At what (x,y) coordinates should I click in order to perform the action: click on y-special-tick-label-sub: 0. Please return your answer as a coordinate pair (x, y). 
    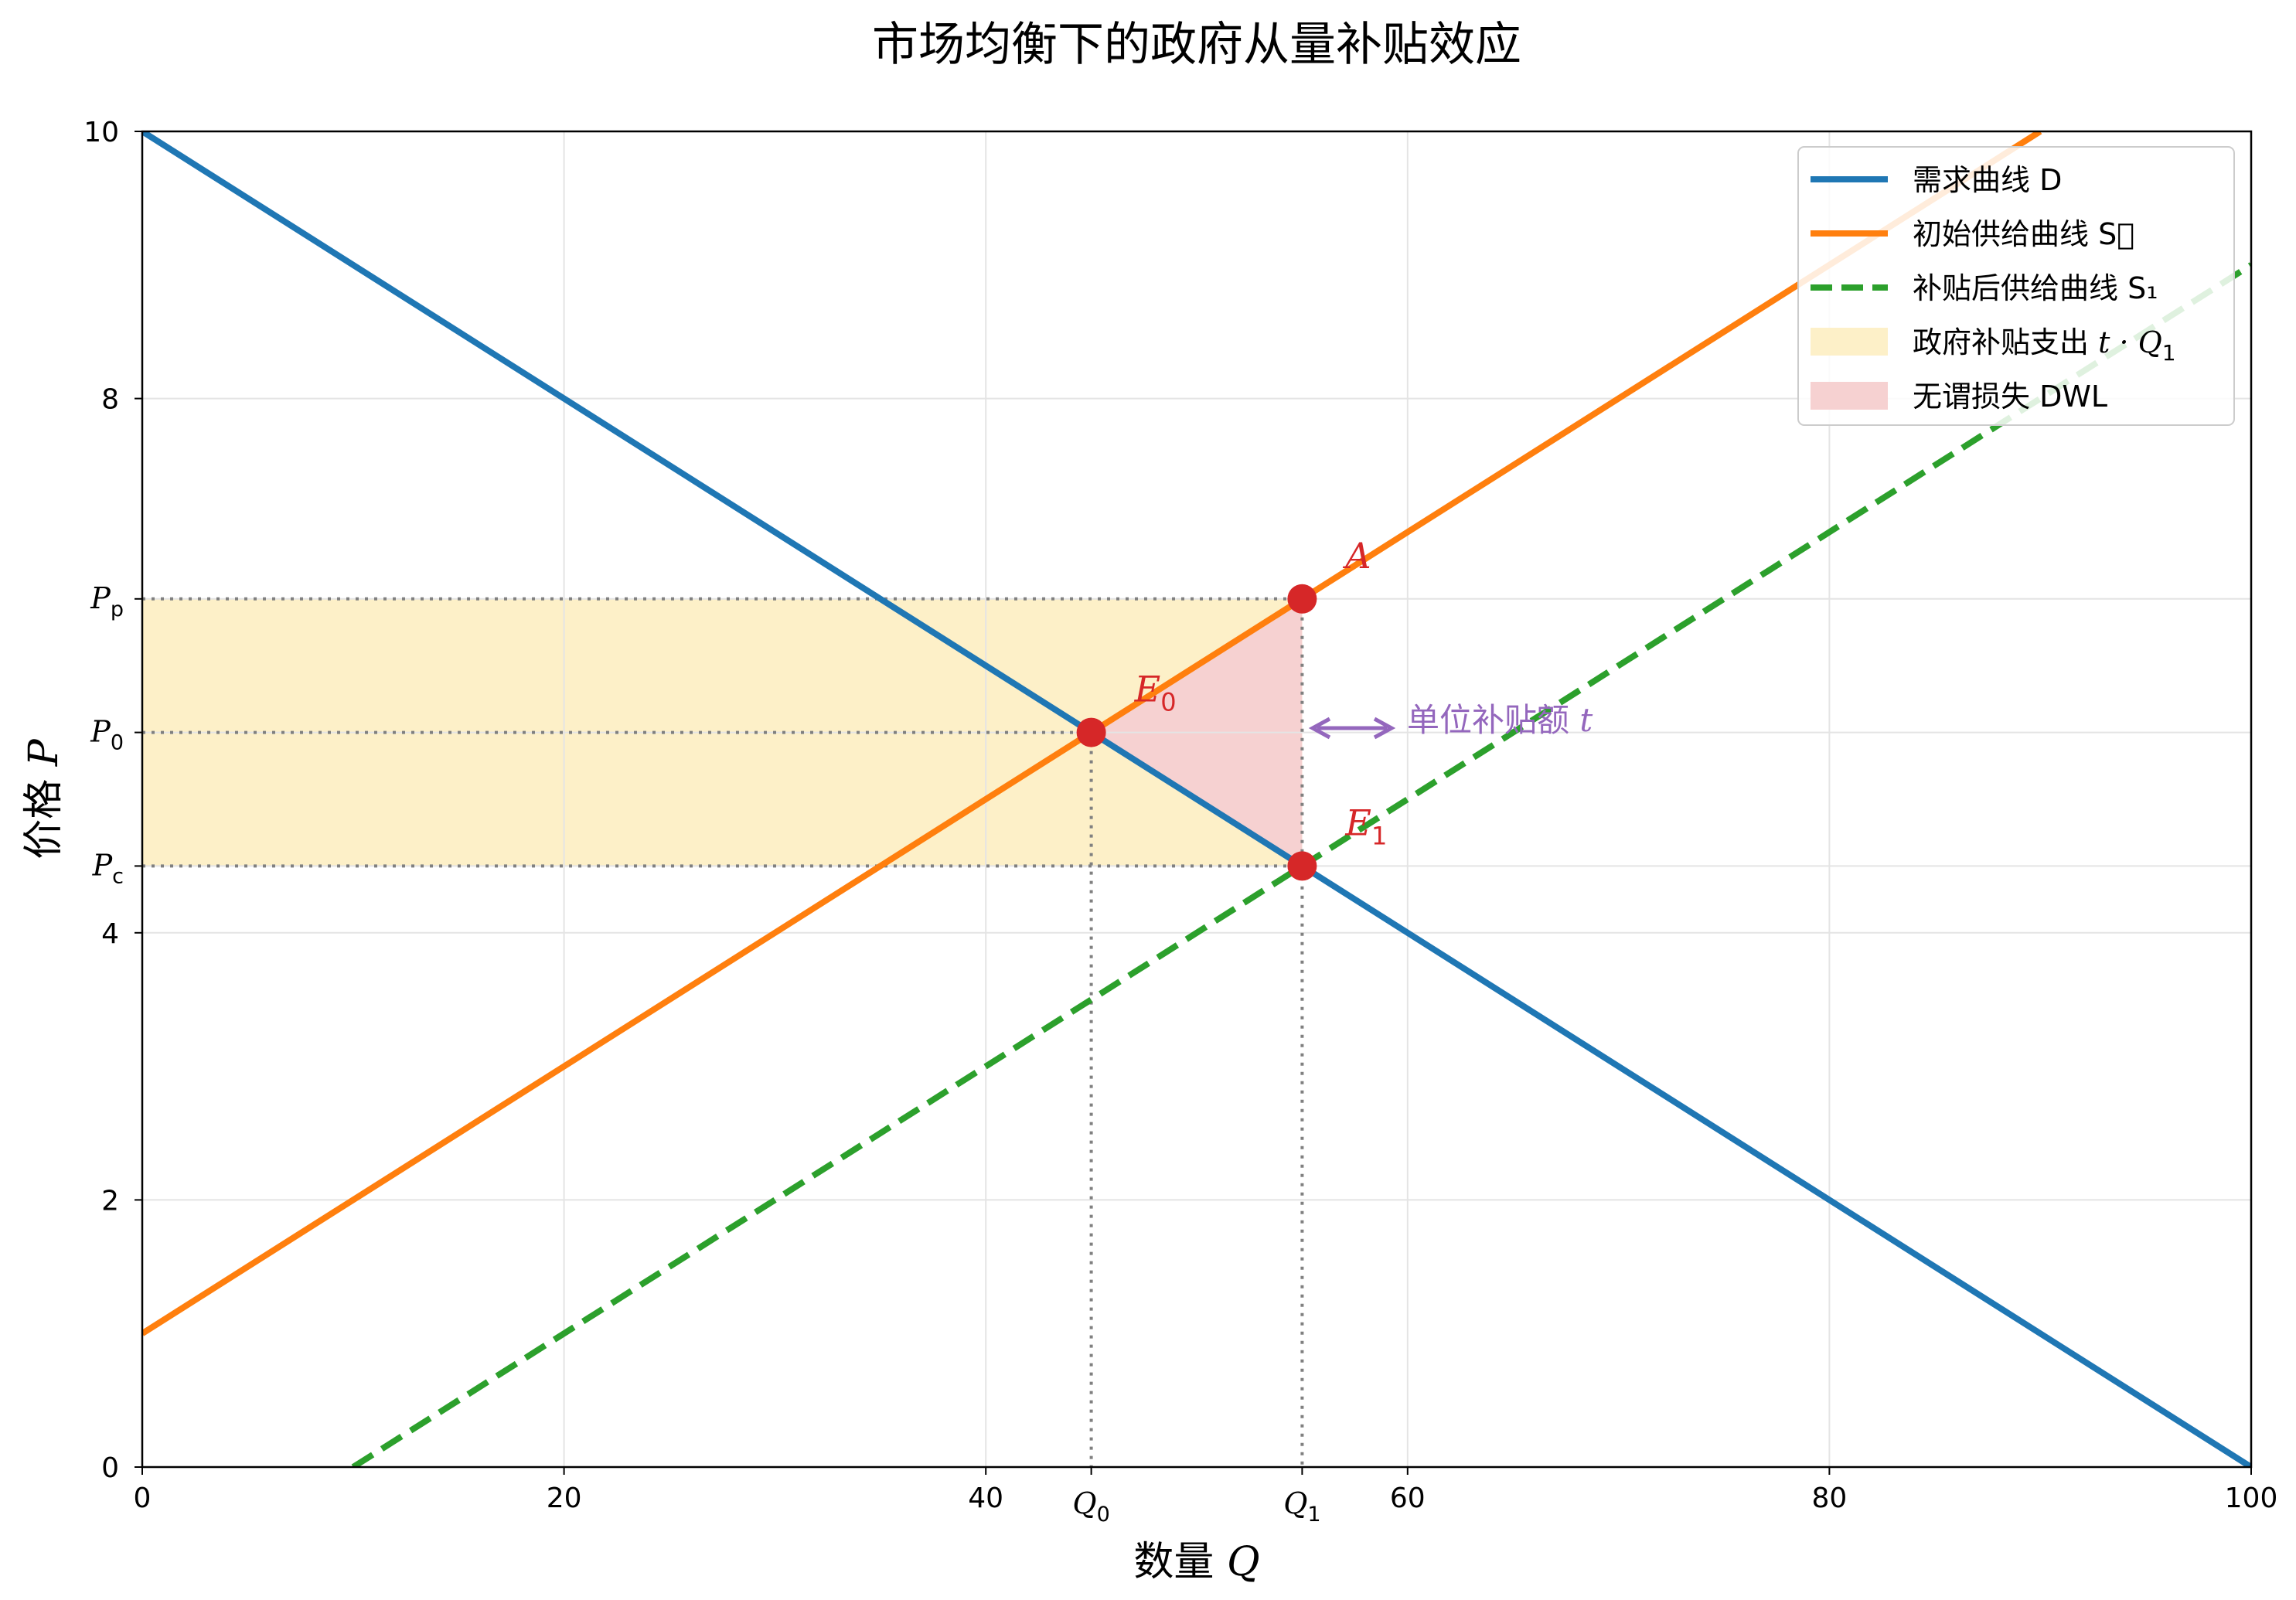
    Looking at the image, I should click on (117, 743).